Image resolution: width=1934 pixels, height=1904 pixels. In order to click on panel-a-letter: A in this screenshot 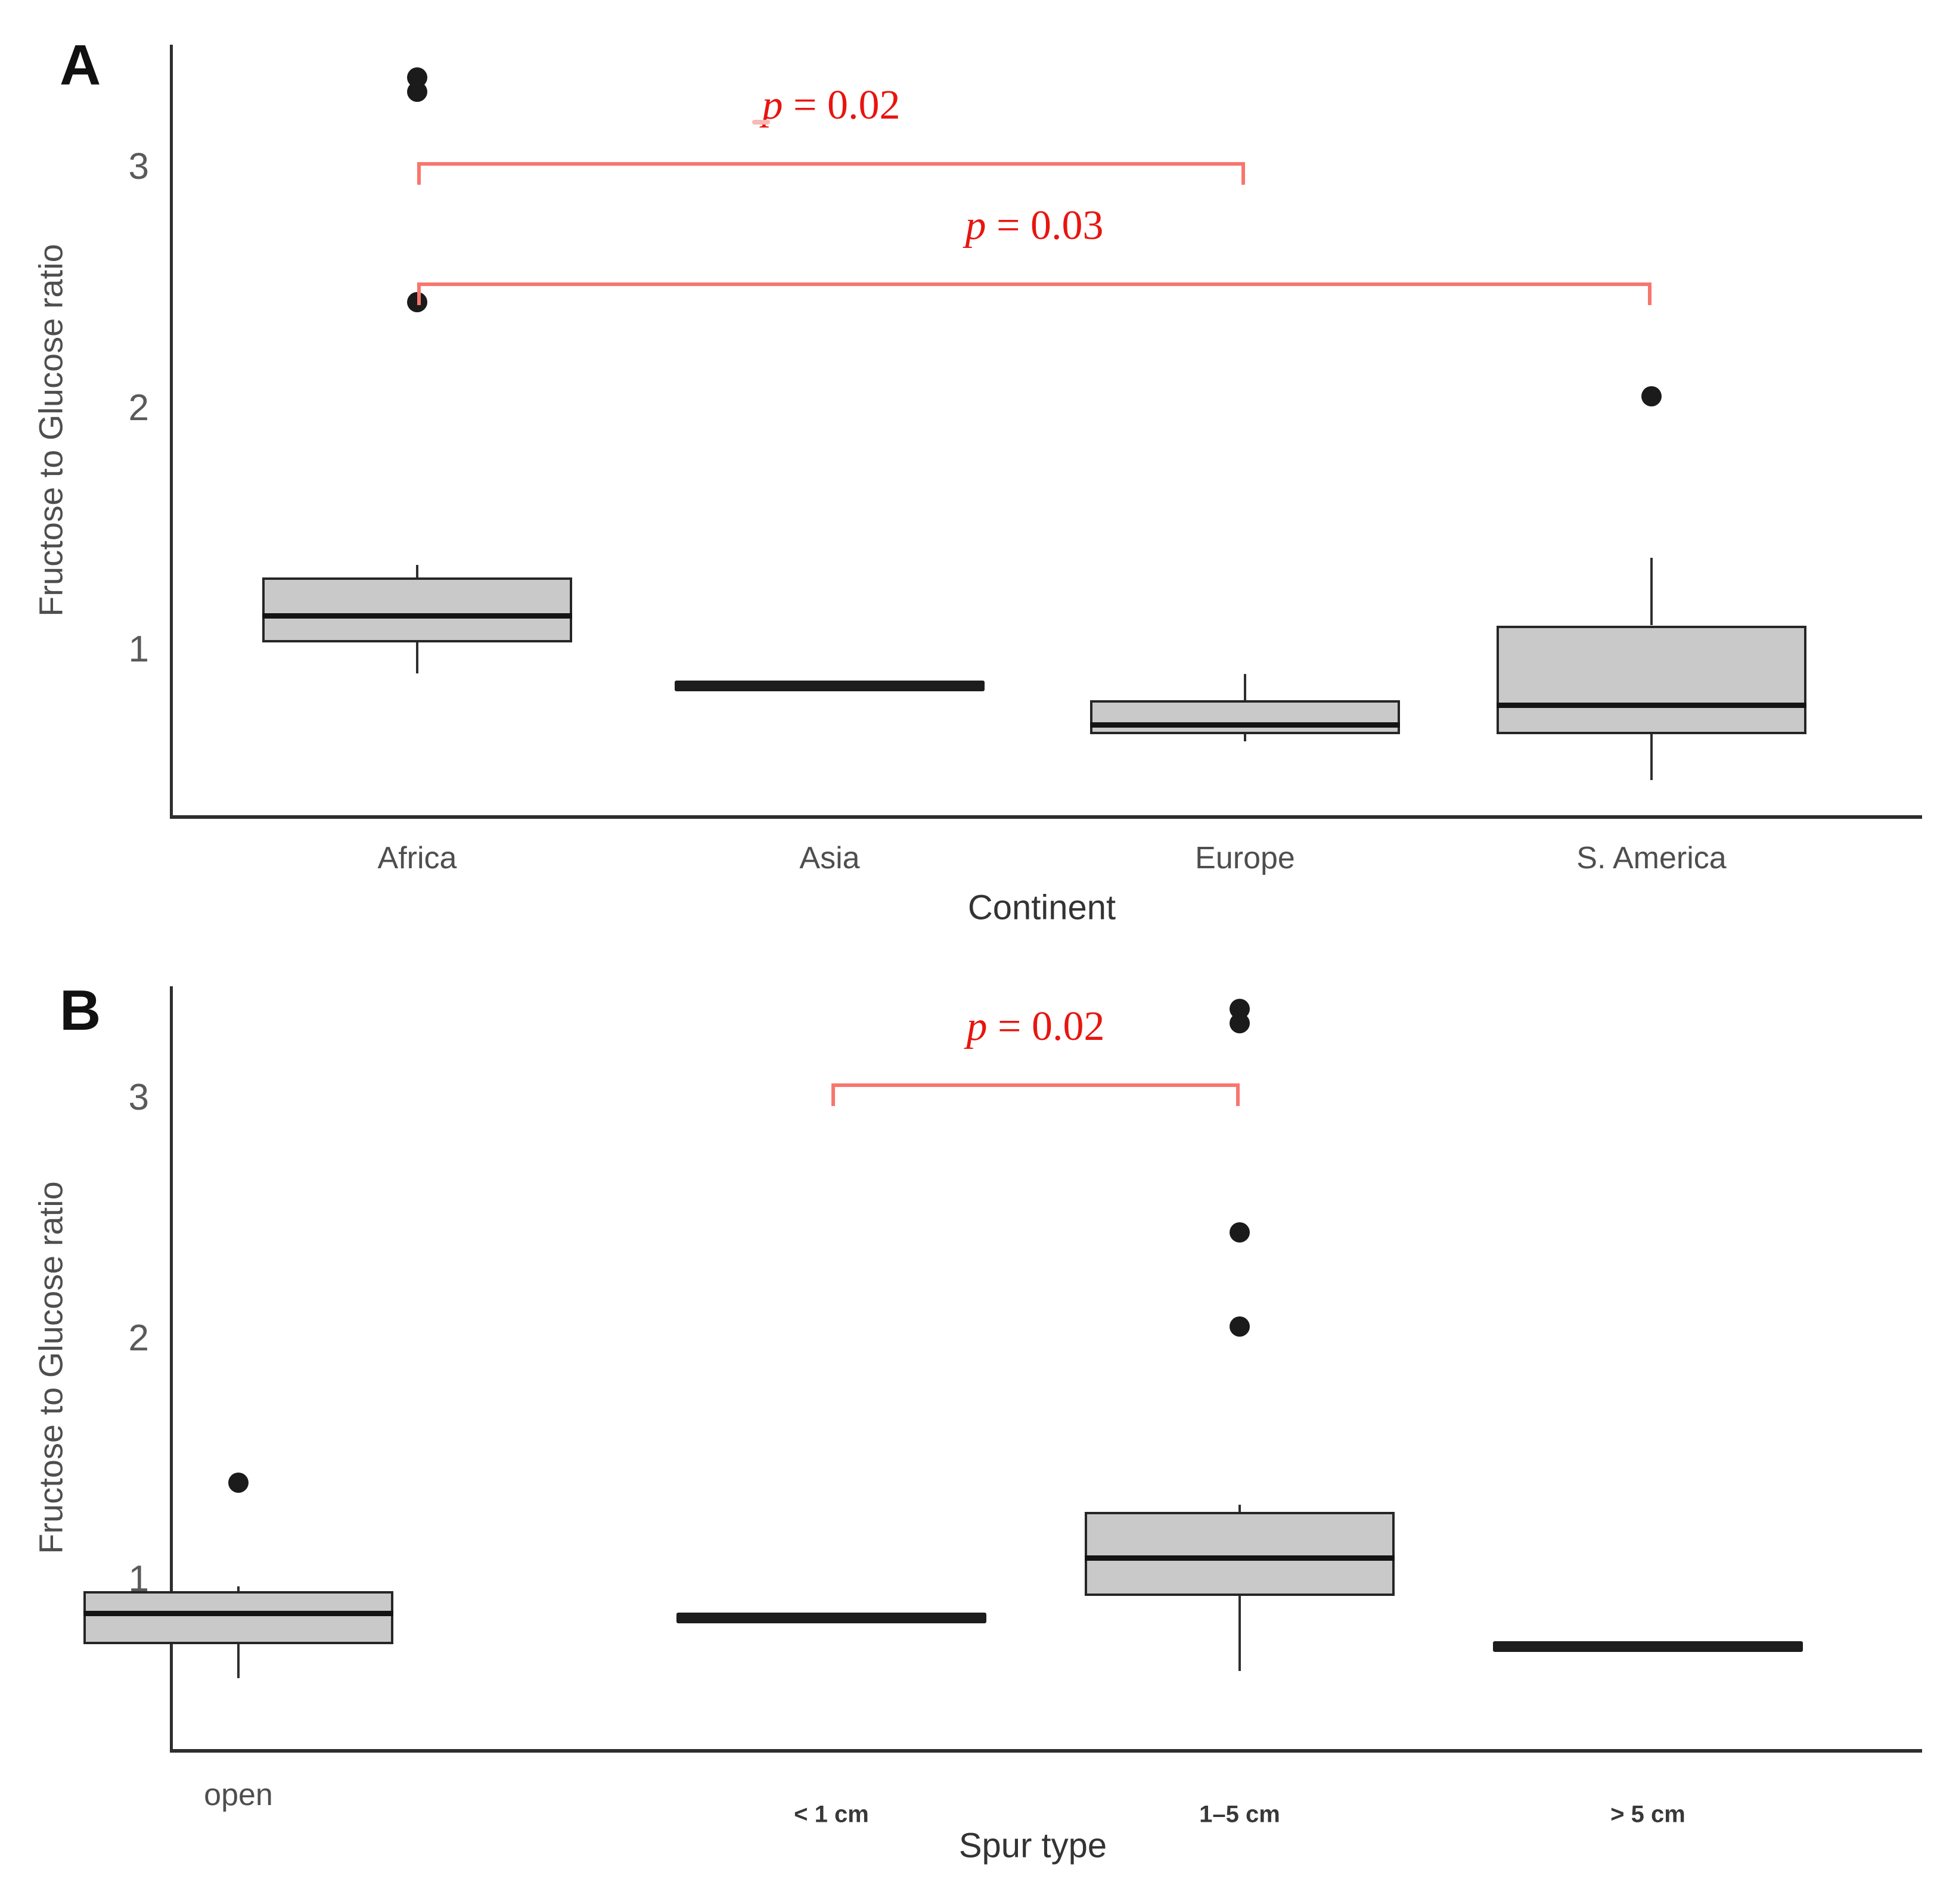, I will do `click(80, 65)`.